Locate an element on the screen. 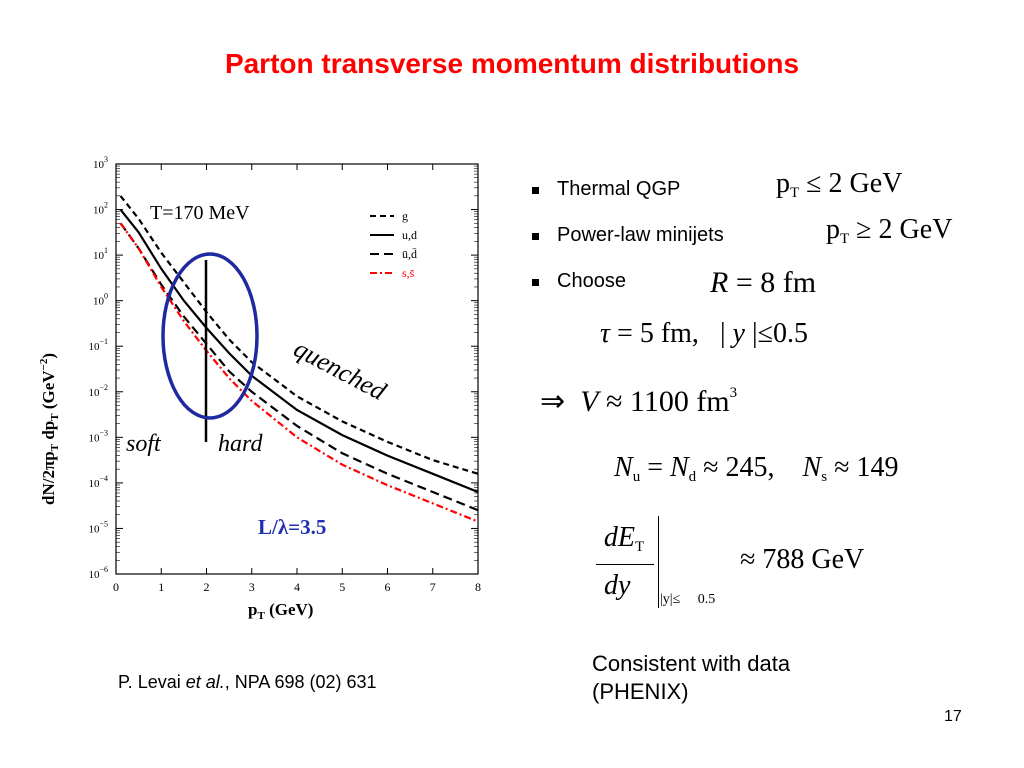  x-tick-label: 2 is located at coordinates (207, 587).